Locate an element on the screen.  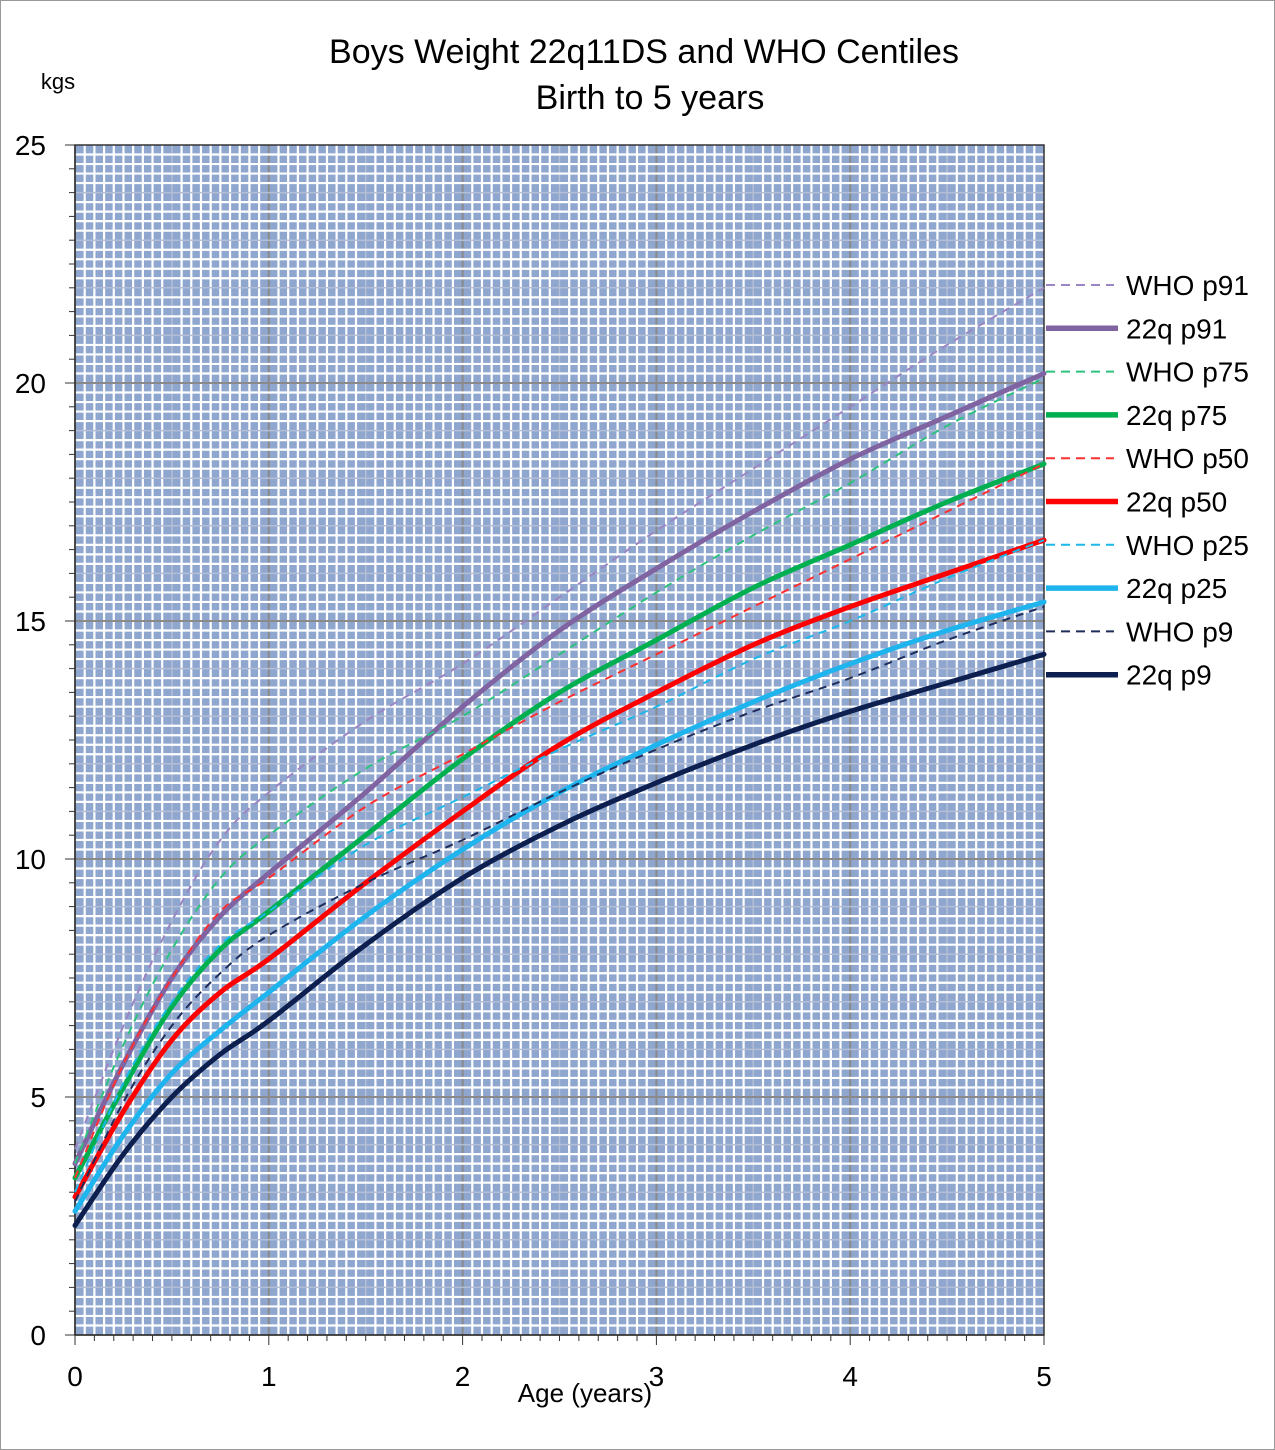
x-tick-label: 1 is located at coordinates (269, 1376).